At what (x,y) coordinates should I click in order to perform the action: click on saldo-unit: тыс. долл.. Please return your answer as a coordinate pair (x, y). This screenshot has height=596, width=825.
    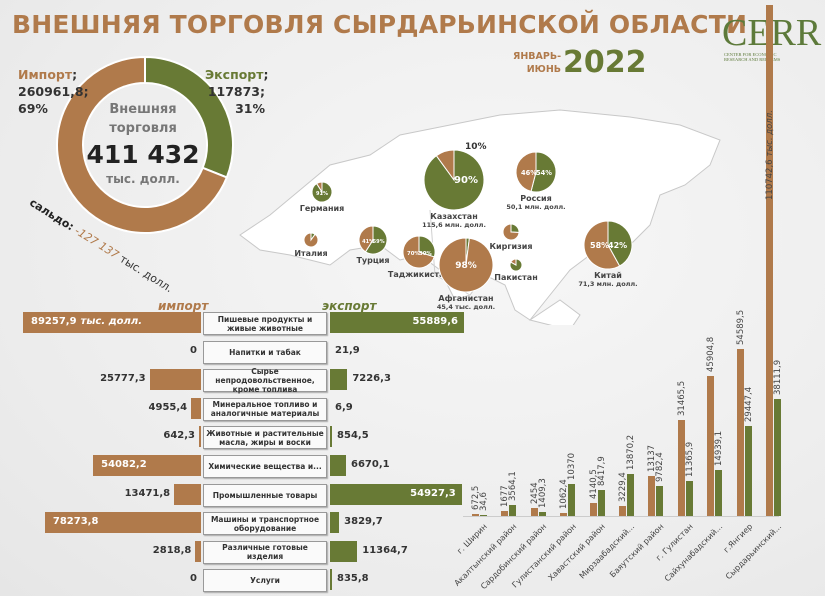
    Looking at the image, I should click on (146, 274).